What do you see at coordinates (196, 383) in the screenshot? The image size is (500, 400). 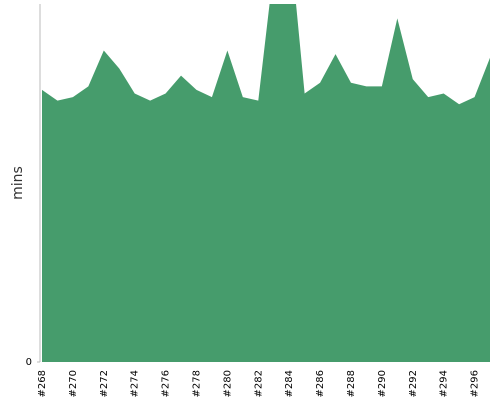 I see `x-tick-label: #278` at bounding box center [196, 383].